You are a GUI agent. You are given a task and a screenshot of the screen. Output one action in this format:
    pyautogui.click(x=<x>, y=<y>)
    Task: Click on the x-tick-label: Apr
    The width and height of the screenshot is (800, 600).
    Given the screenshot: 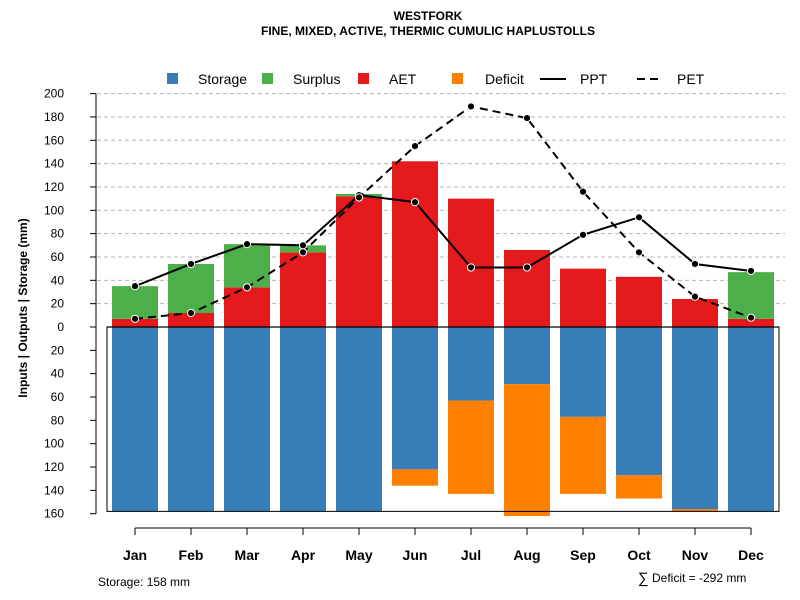 What is the action you would take?
    pyautogui.click(x=303, y=555)
    